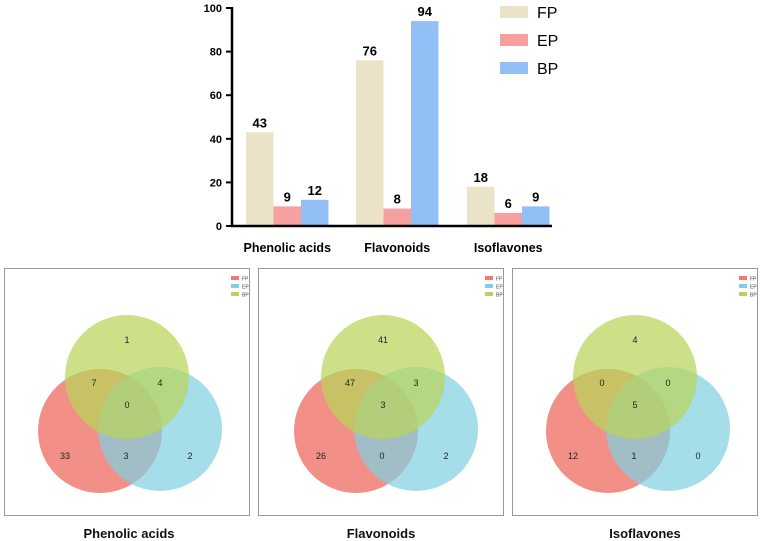  I want to click on bar-value-label: 8, so click(397, 199).